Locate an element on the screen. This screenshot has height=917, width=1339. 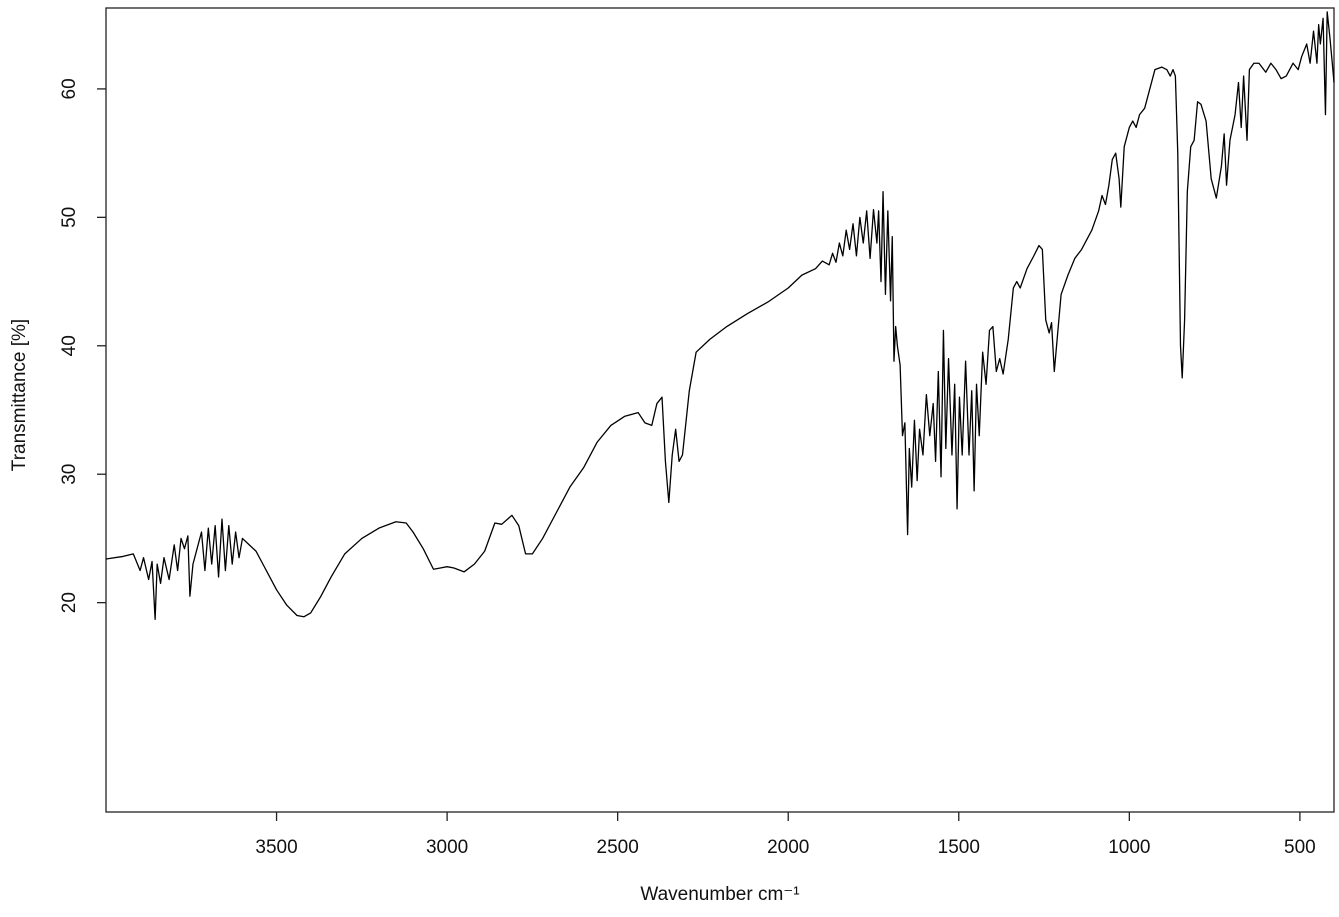
x-tick-label: 2000 is located at coordinates (788, 847).